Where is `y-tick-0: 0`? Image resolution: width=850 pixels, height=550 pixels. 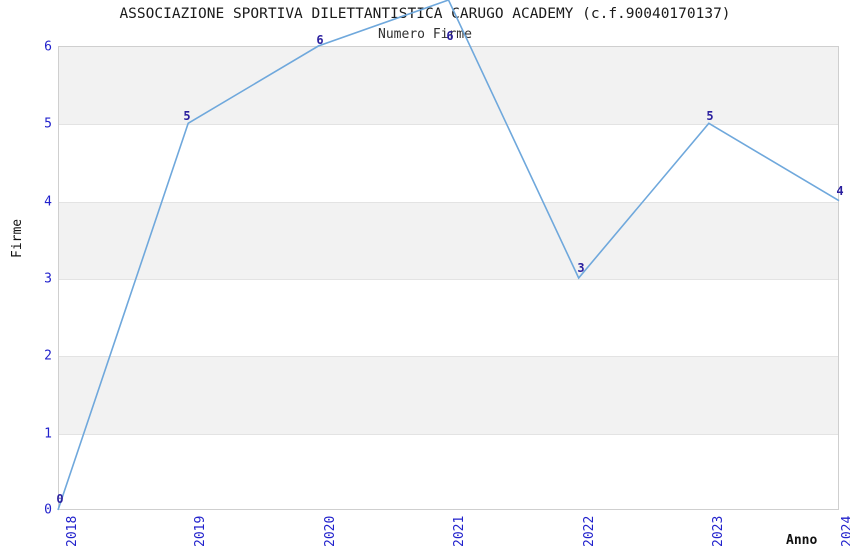 y-tick-0: 0 is located at coordinates (48, 510).